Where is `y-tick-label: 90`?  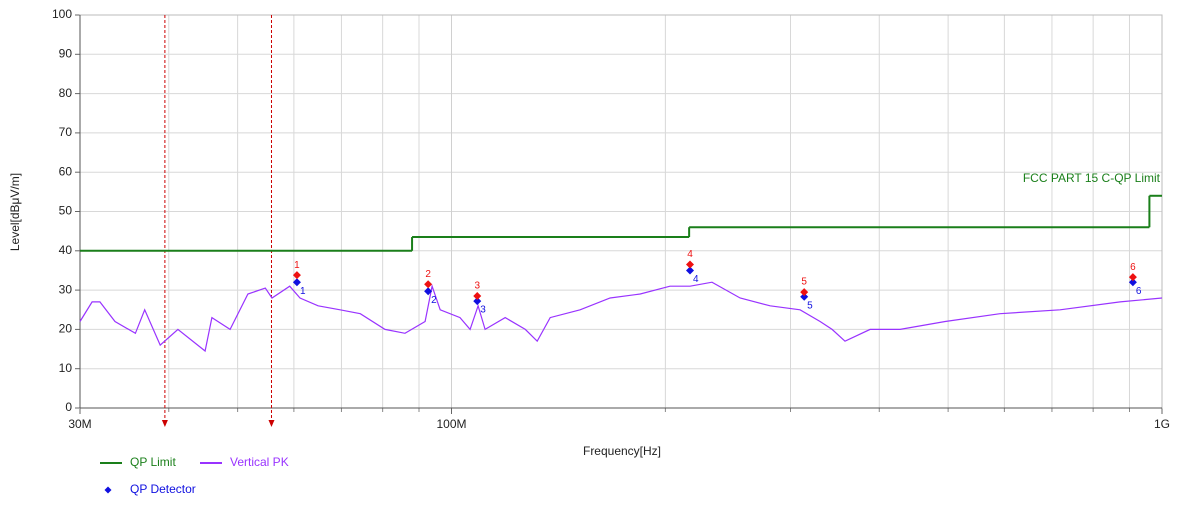 y-tick-label: 90 is located at coordinates (66, 53).